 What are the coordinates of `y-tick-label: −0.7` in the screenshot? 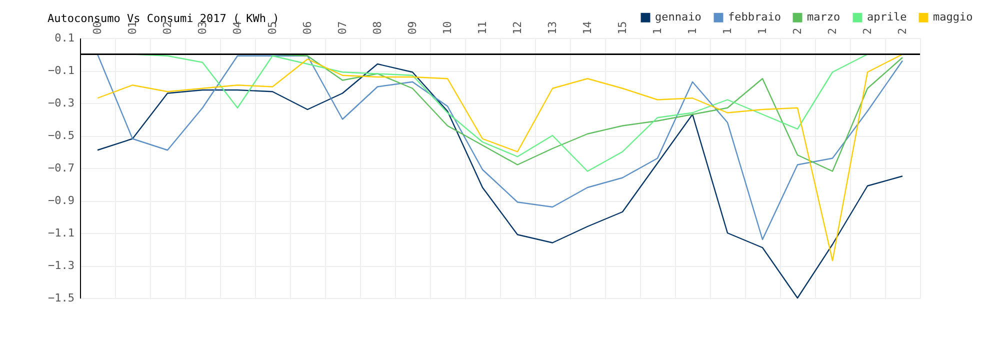 It's located at (61, 168).